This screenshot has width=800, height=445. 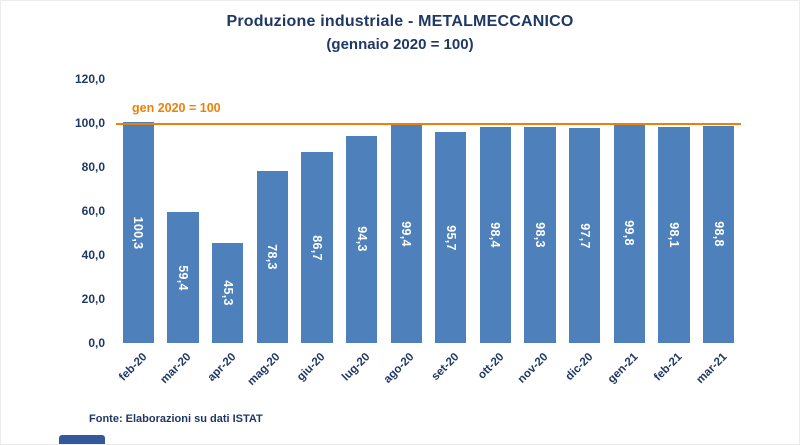 I want to click on bar-value-label: 86,7, so click(x=316, y=247).